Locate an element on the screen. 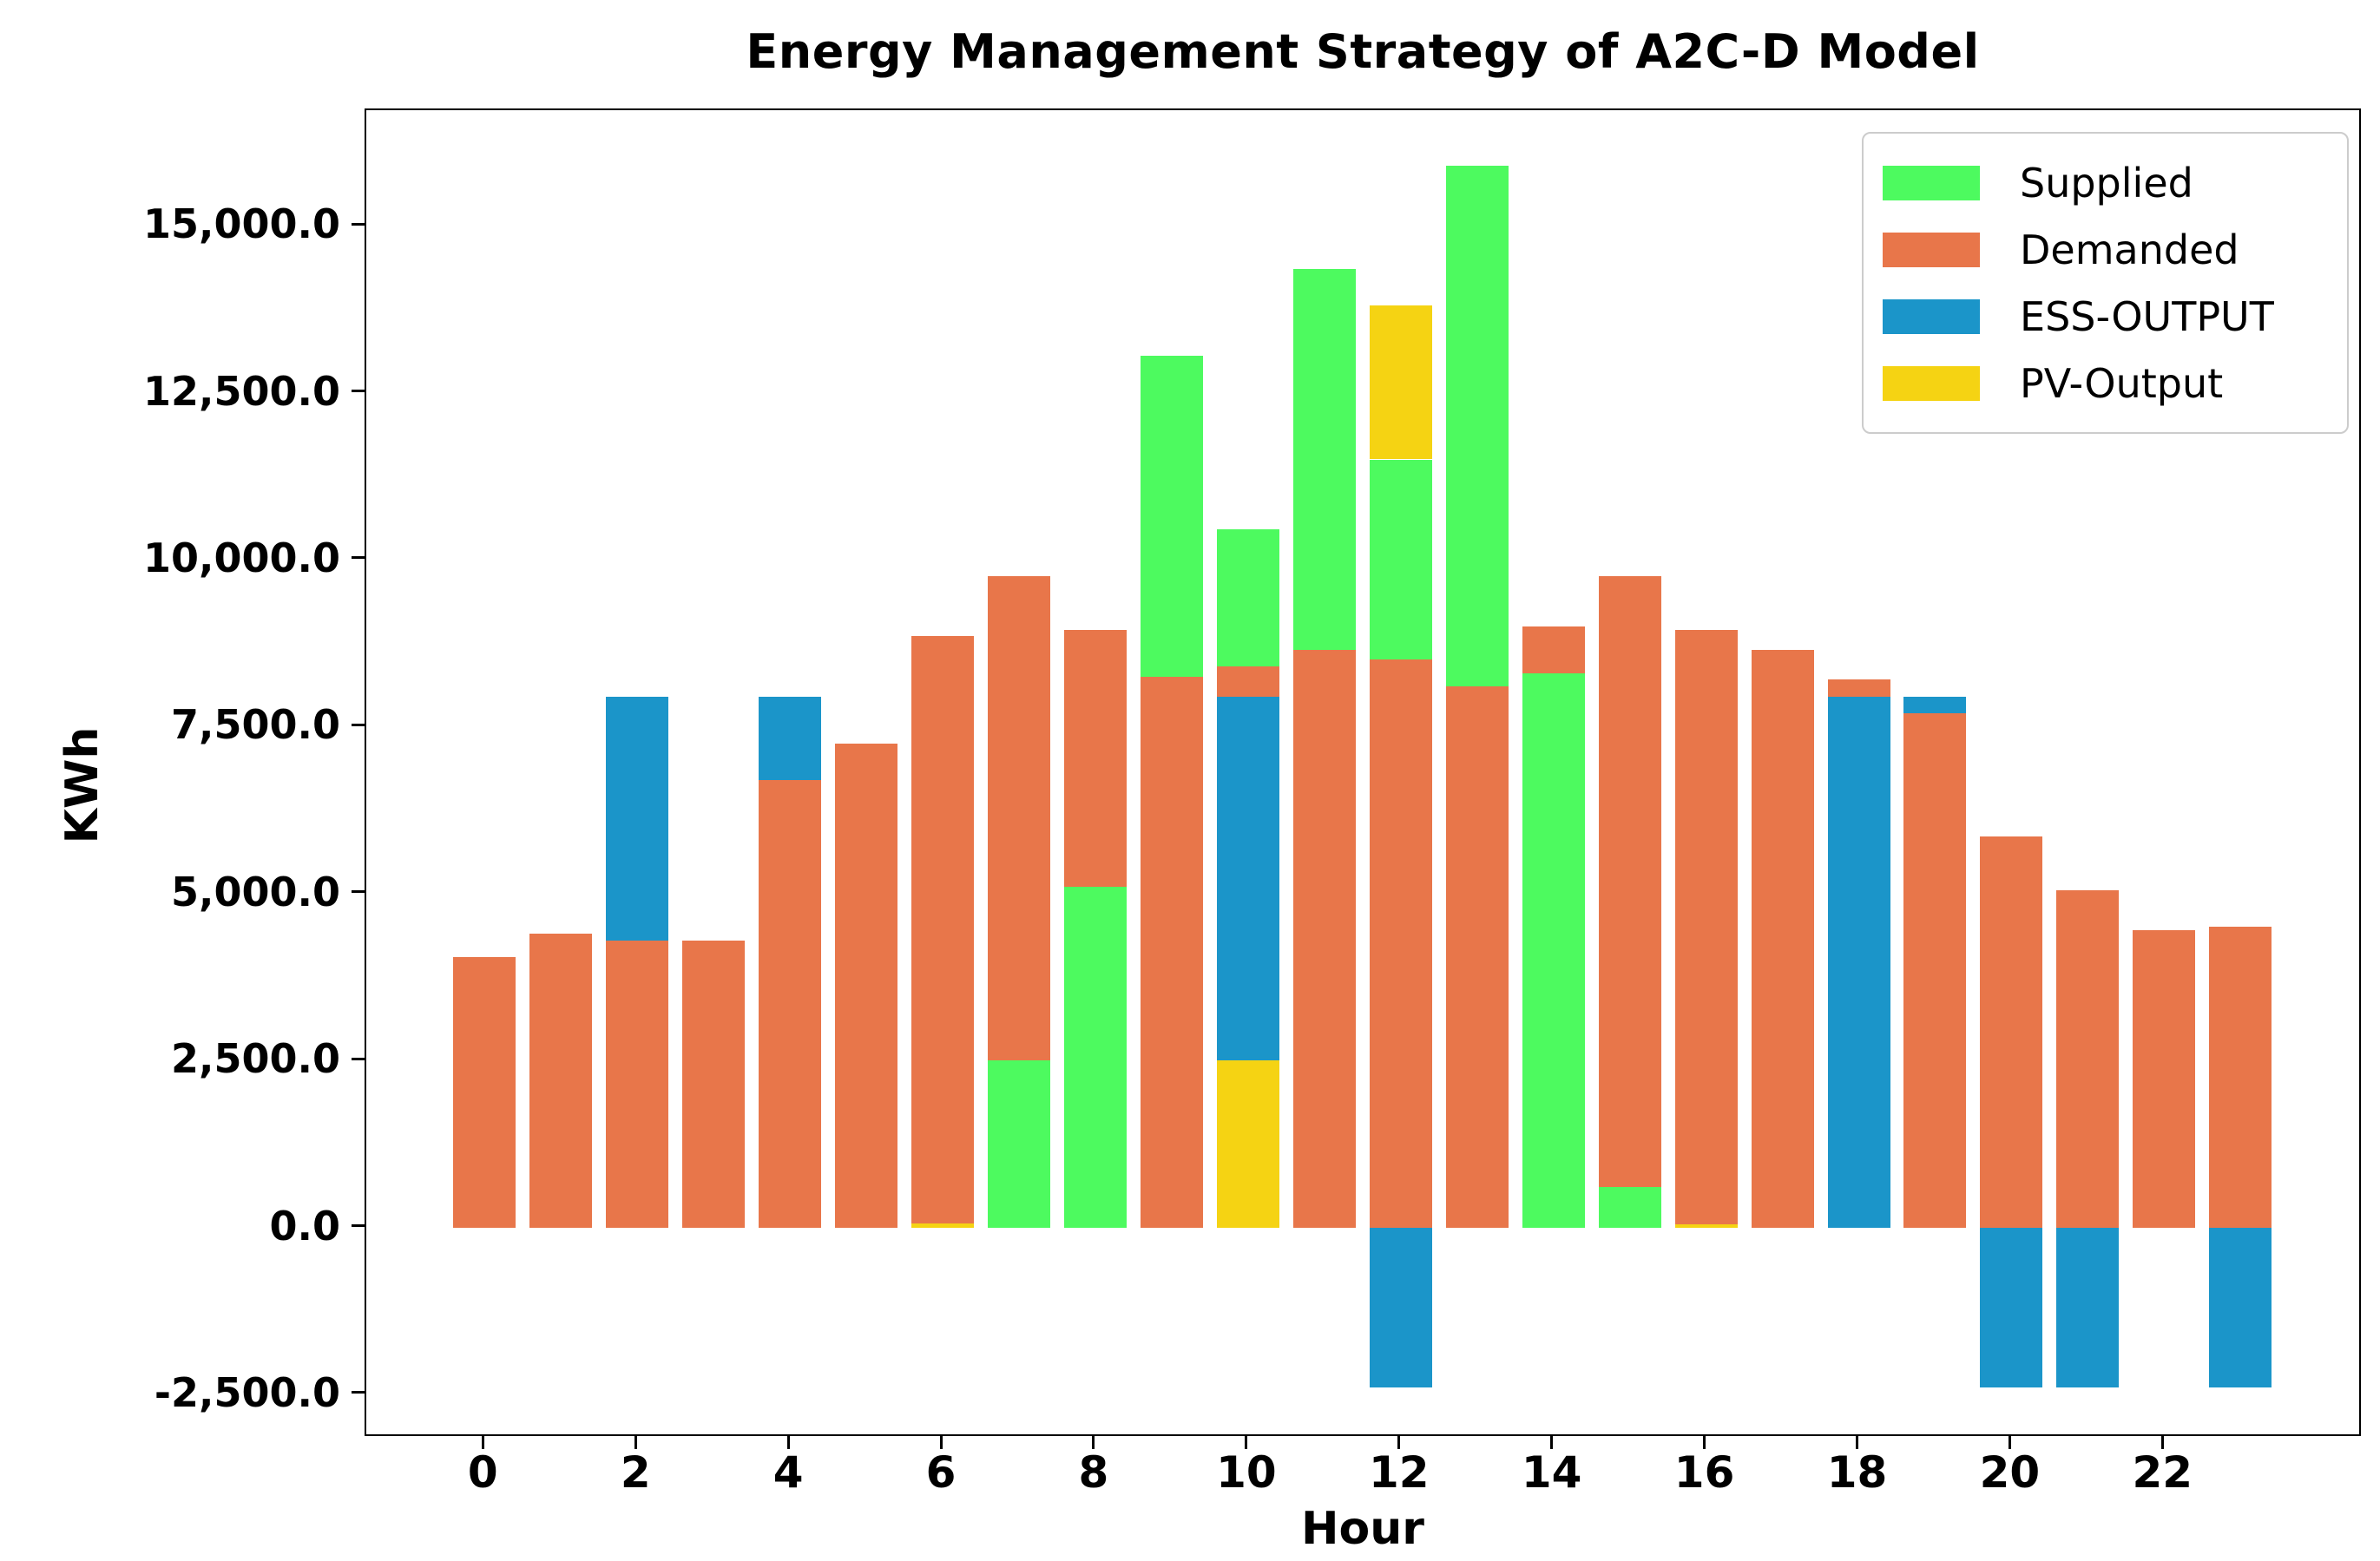  y-tick-label: 15,000.0 is located at coordinates (241, 224).